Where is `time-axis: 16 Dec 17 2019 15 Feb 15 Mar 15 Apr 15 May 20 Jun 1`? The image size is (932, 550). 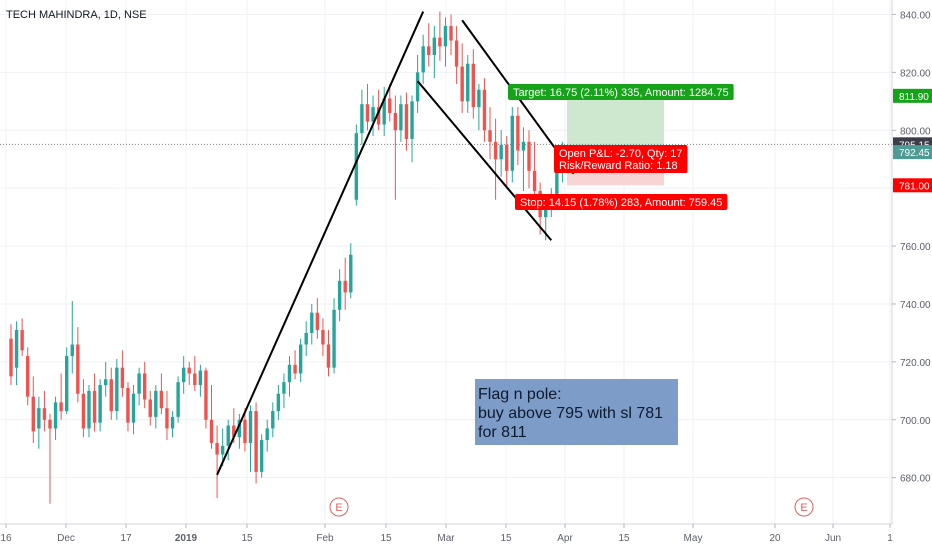 time-axis: 16 Dec 17 2019 15 Feb 15 Mar 15 Apr 15 May 20 Jun 1 is located at coordinates (446, 534).